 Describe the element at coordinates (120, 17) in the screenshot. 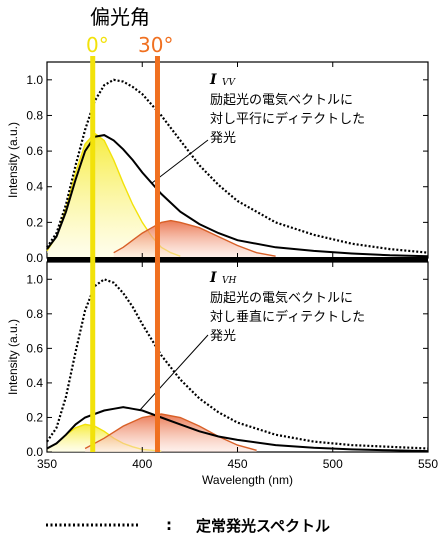

I see `polarization-angle-title: 偏光角` at that location.